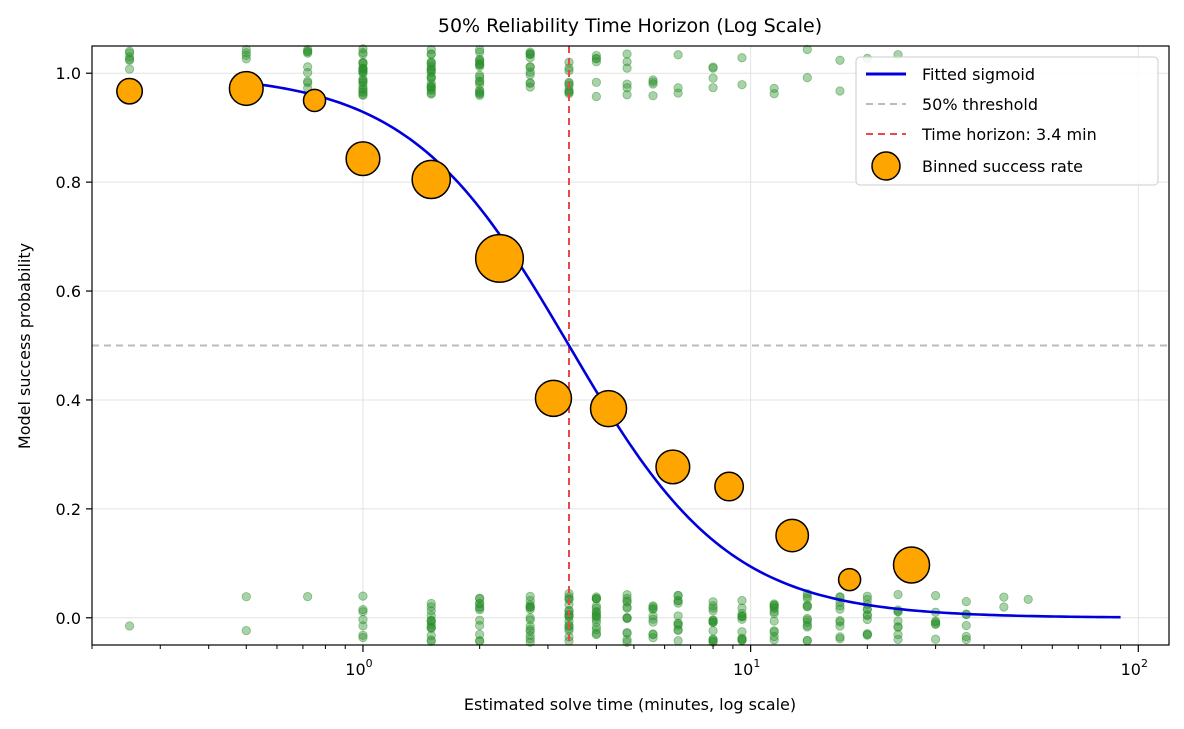 This screenshot has width=1184, height=729. I want to click on y-tick-label: 0.8, so click(68, 182).